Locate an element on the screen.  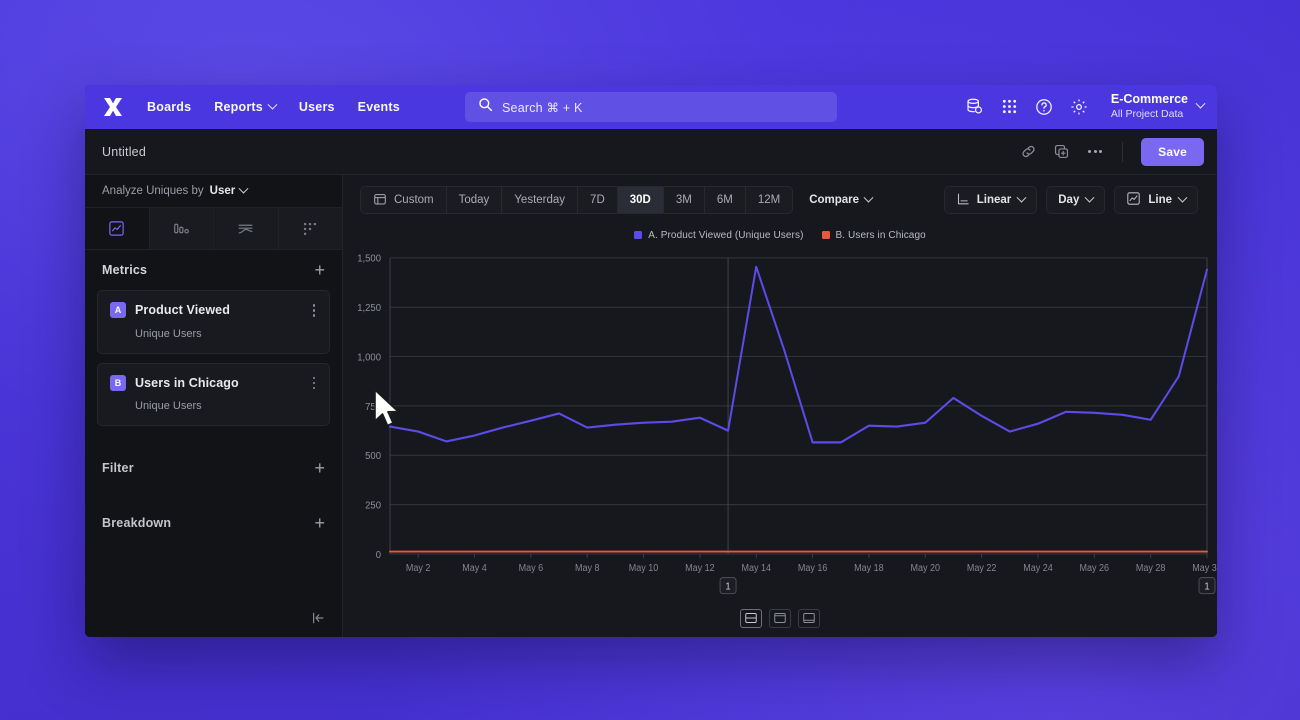
nav-link-users-label: Users is located at coordinates (316, 107).